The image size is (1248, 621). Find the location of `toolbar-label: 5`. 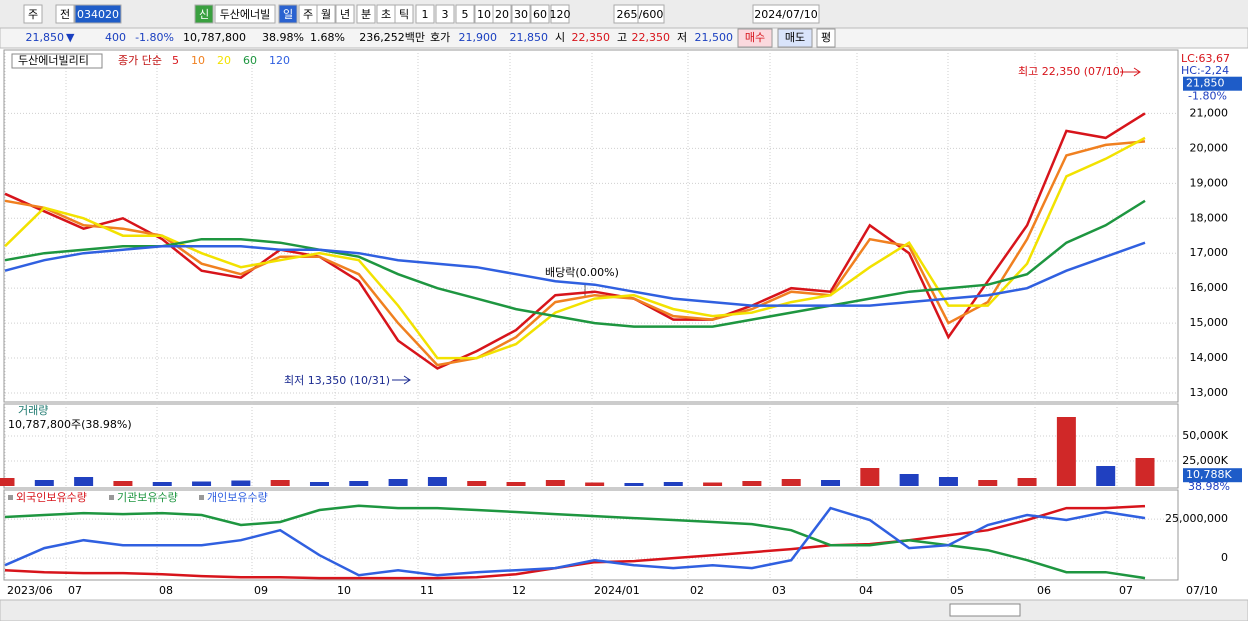

toolbar-label: 5 is located at coordinates (465, 14).